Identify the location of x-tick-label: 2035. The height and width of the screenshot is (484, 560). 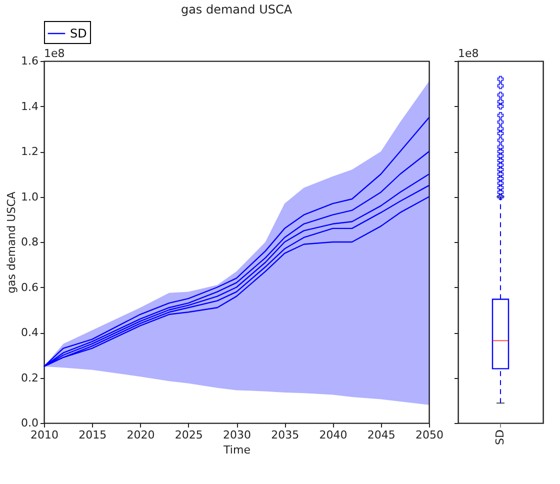
(285, 435).